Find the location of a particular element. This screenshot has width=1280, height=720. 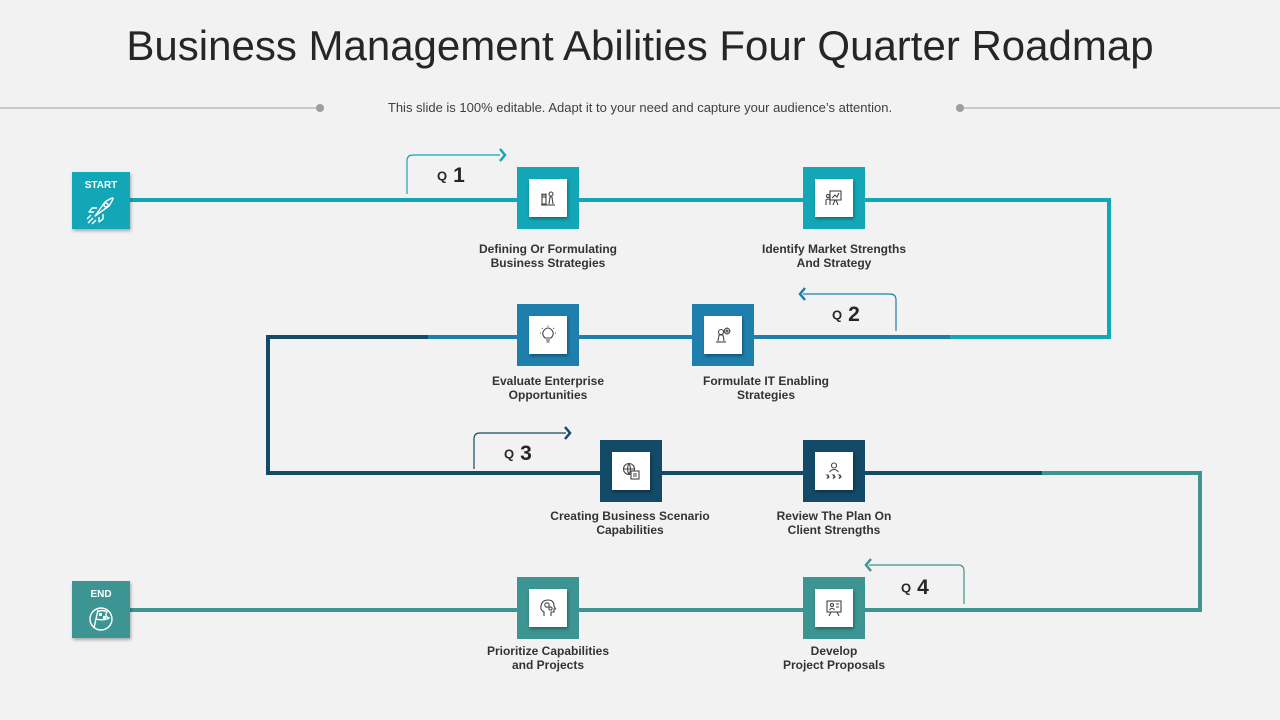

q4-arrow-line is located at coordinates (917, 584).